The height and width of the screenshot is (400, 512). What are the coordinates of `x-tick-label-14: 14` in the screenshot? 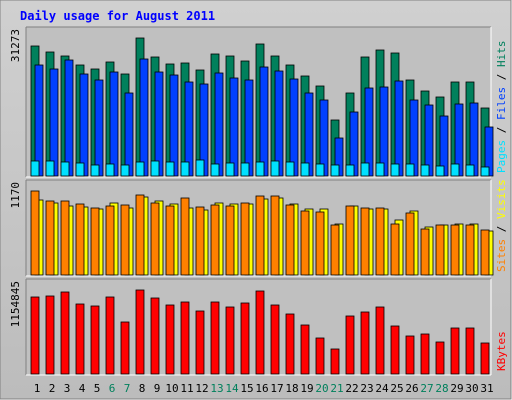 It's located at (232, 388).